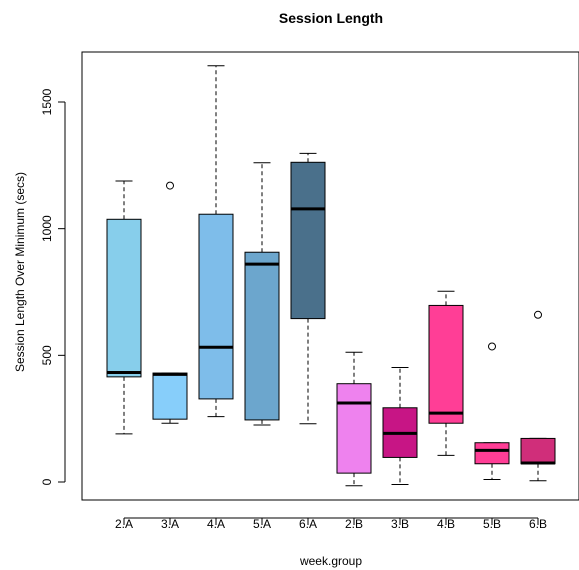 The height and width of the screenshot is (570, 579). I want to click on box-6.B, so click(538, 396).